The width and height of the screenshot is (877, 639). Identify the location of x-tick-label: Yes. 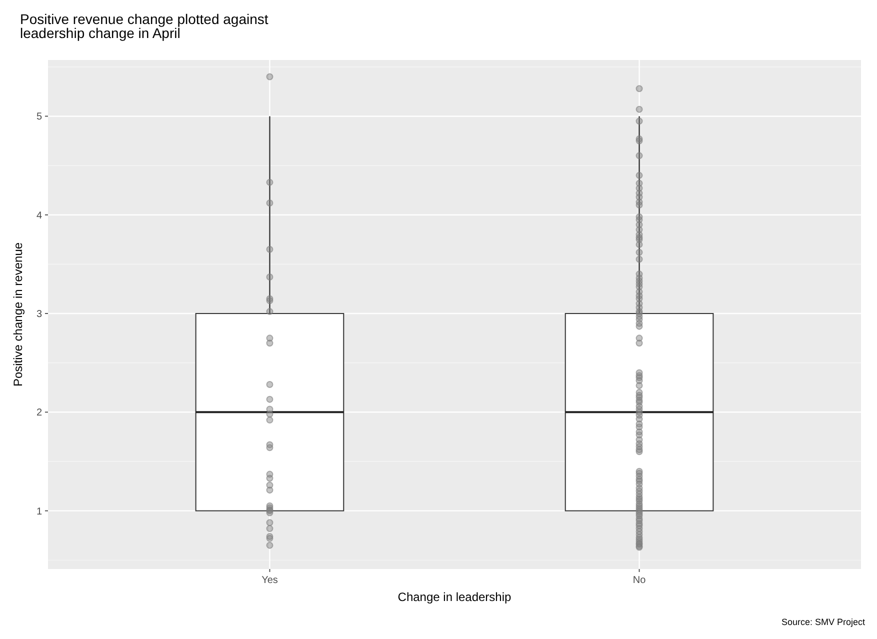
(270, 580).